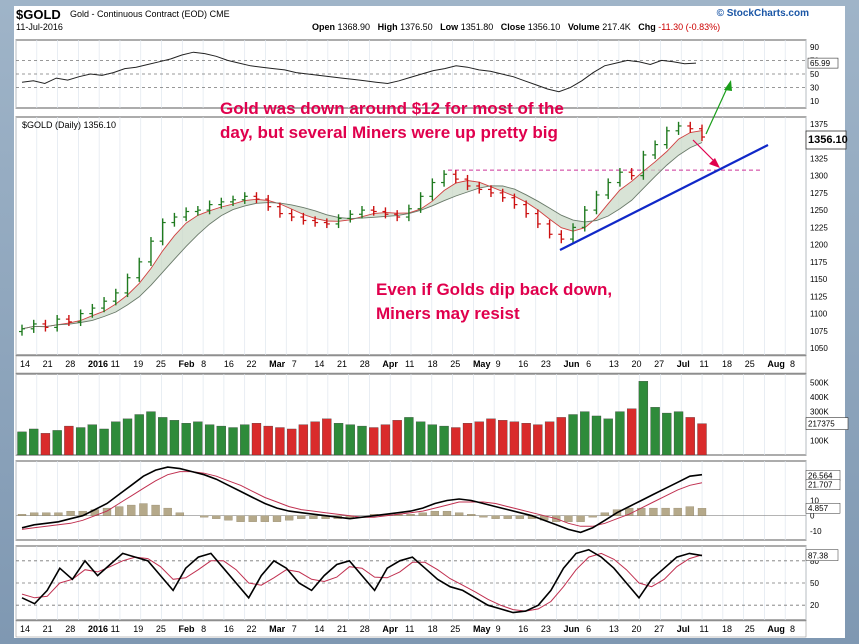  What do you see at coordinates (659, 629) in the screenshot?
I see `x-tick-label: 27` at bounding box center [659, 629].